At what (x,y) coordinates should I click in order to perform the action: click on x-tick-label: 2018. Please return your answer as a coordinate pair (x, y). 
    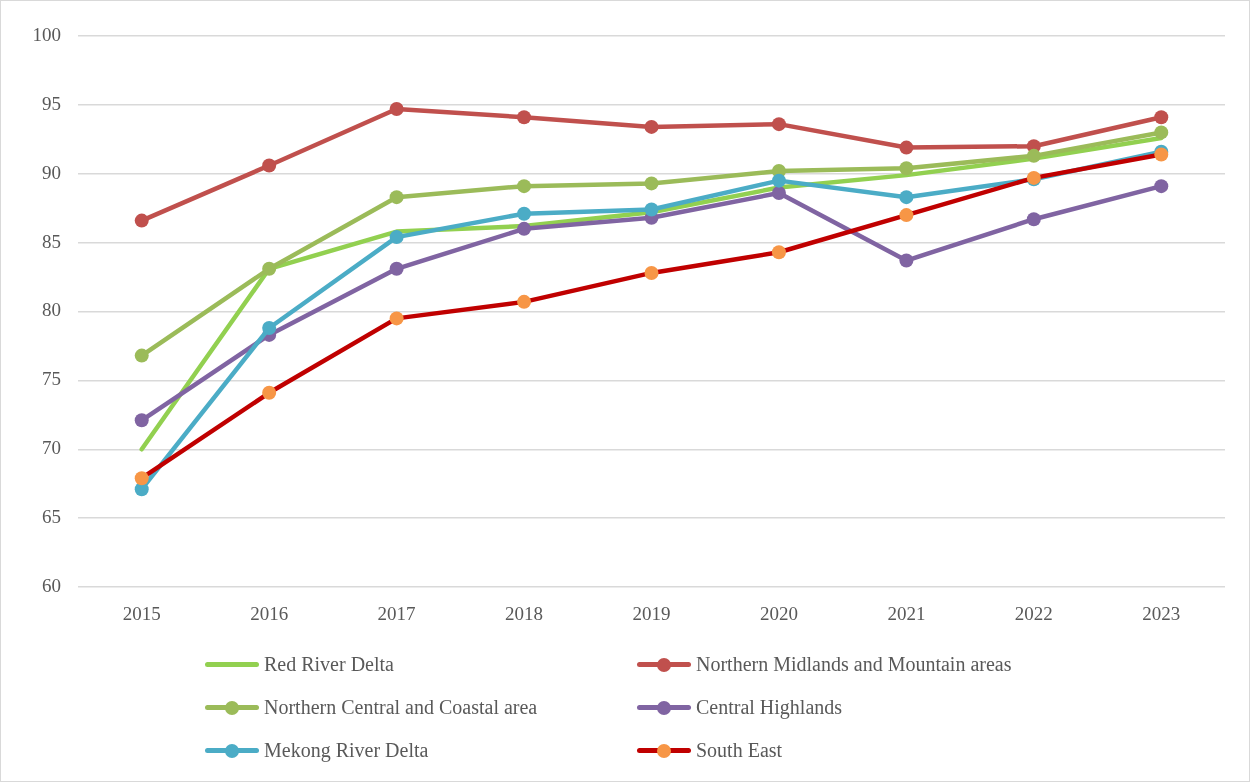
    Looking at the image, I should click on (524, 614).